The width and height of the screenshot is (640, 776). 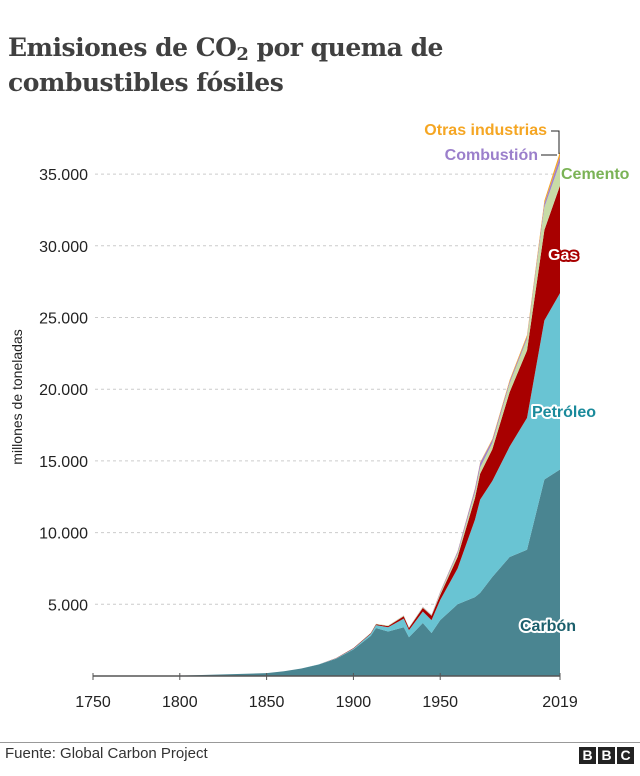 What do you see at coordinates (242, 54) in the screenshot?
I see `title-subscript: 2` at bounding box center [242, 54].